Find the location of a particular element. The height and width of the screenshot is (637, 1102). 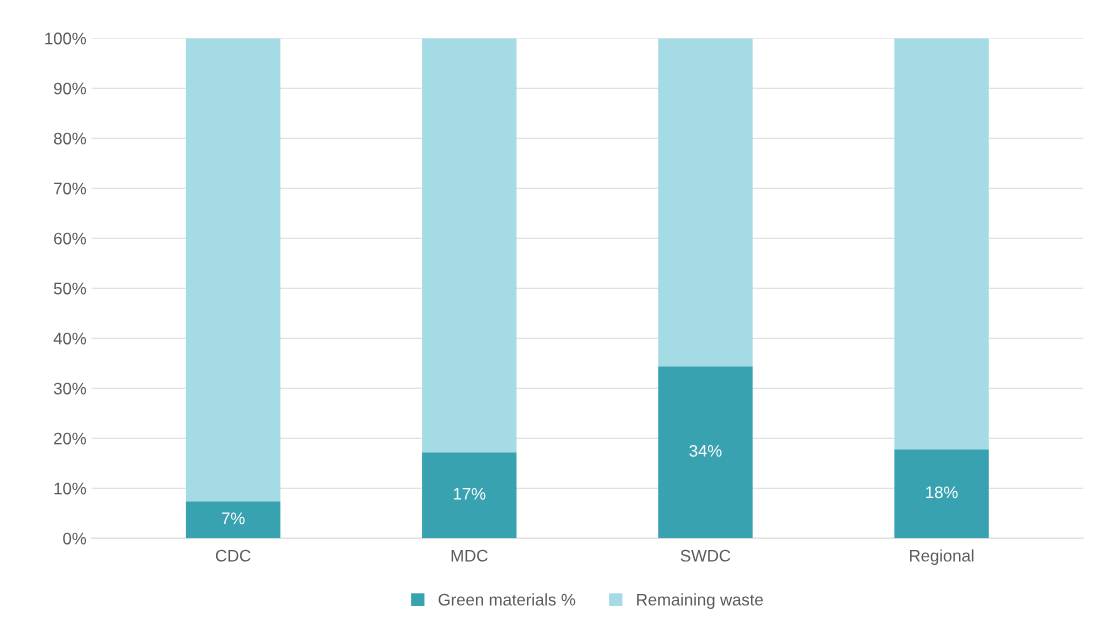

y-tick-label: 90% is located at coordinates (70, 88).